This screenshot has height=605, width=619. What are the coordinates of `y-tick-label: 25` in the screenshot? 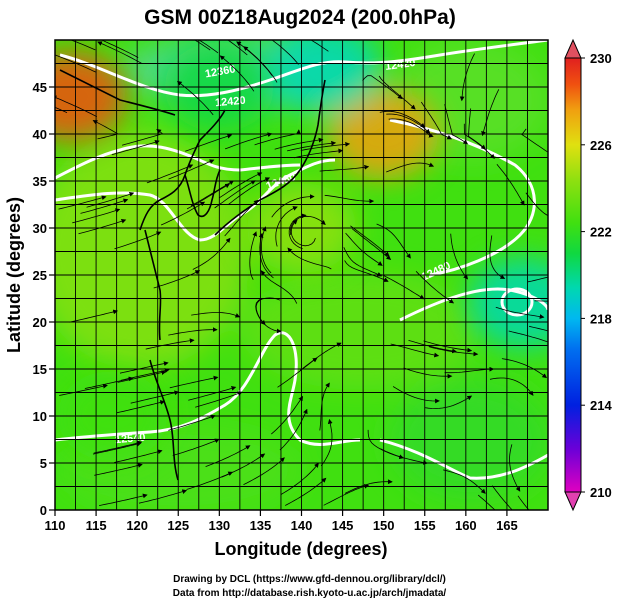 It's located at (40, 275).